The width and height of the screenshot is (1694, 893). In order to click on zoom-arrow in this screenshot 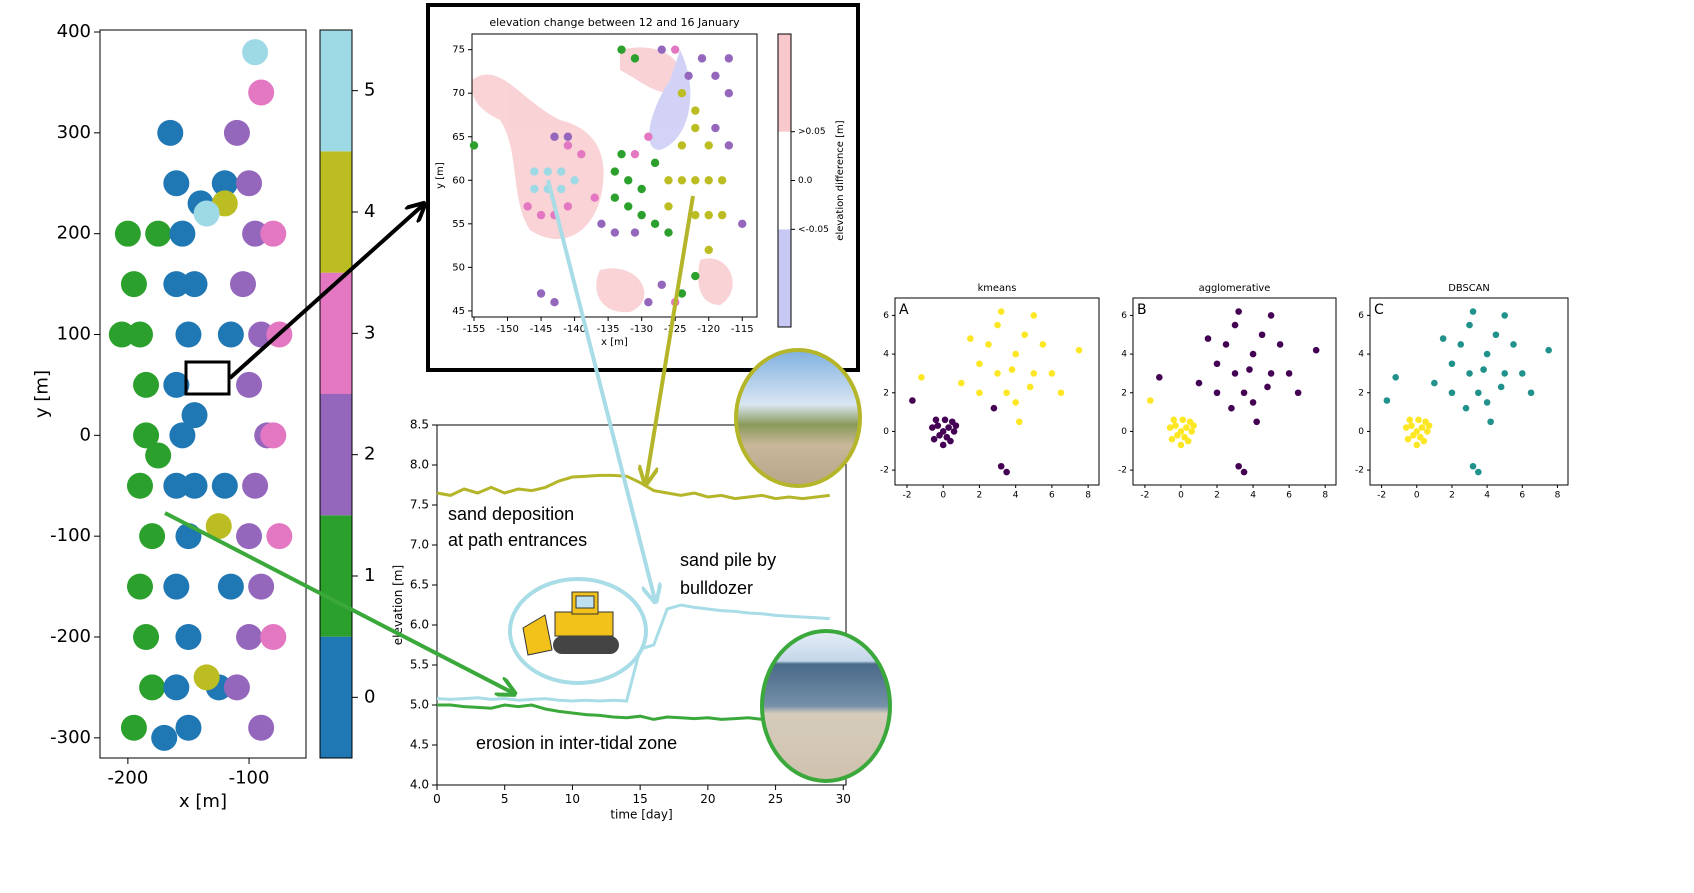, I will do `click(325, 292)`.